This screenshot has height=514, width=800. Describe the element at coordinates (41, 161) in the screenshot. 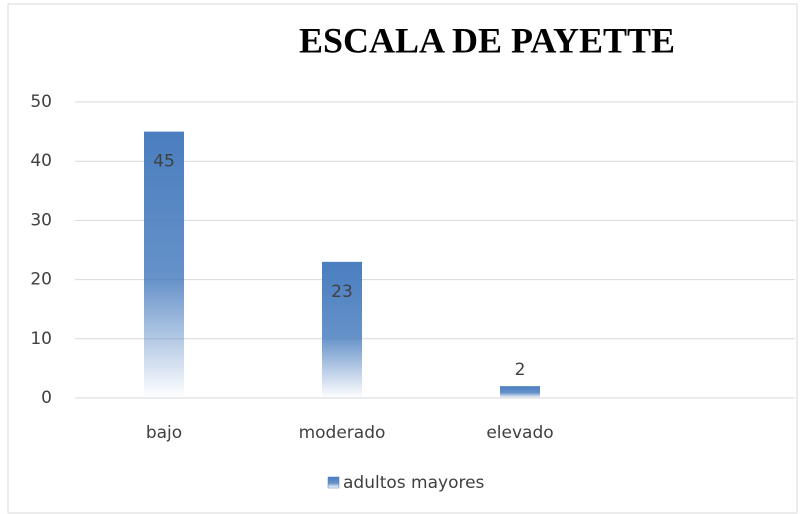

I see `y-tick-label: 40` at that location.